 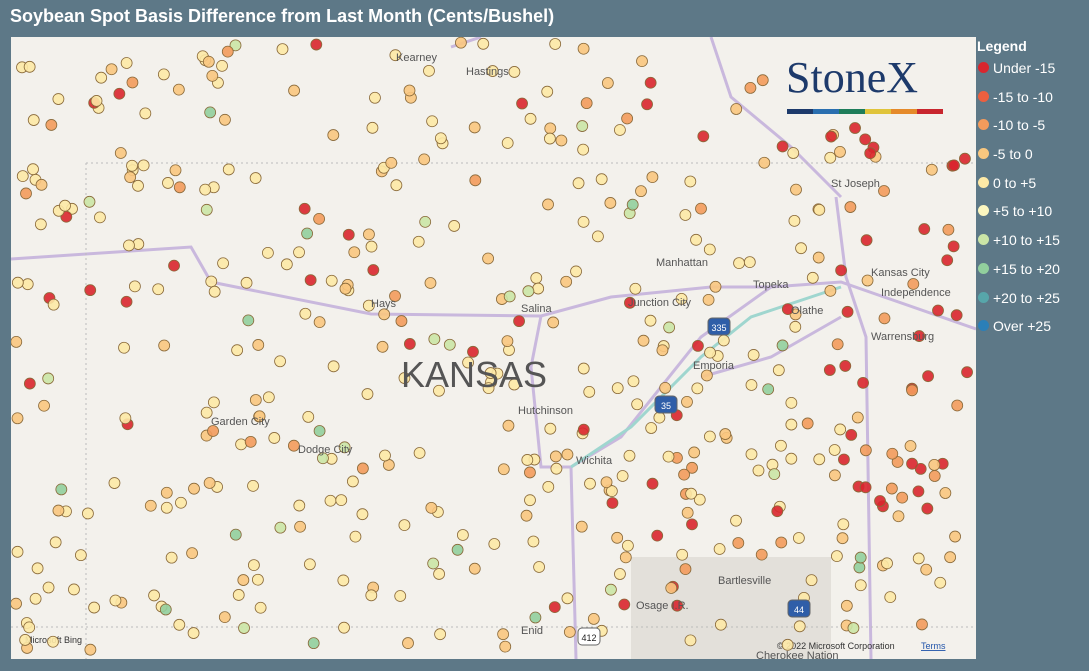 I want to click on place-label: Dodge City, so click(x=325, y=450).